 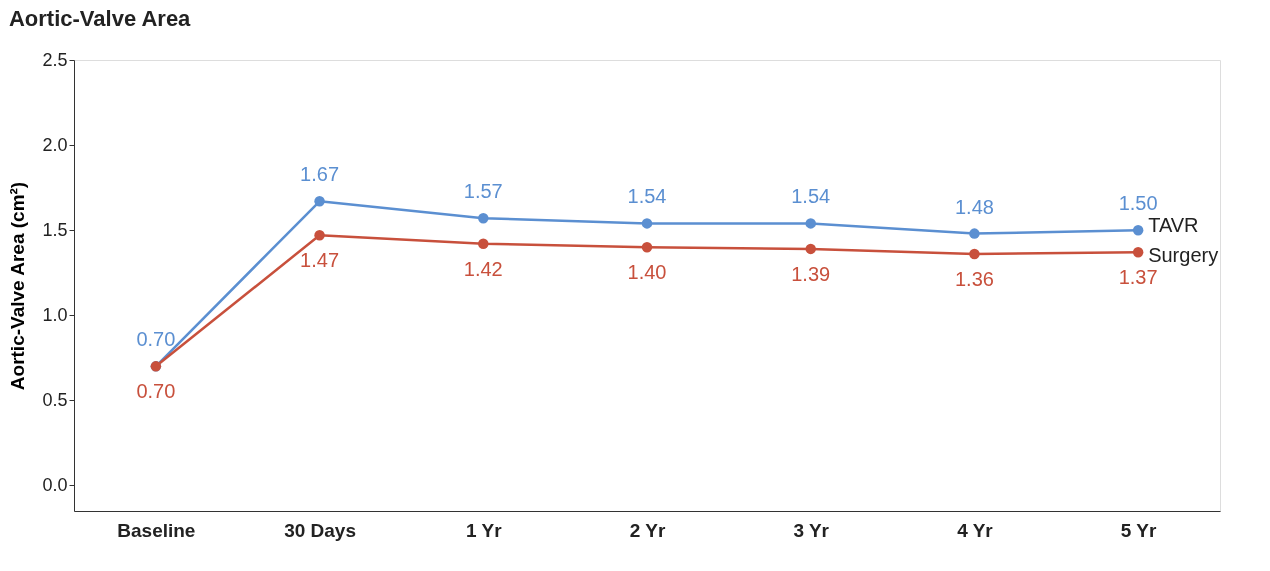 I want to click on y-tick-label: 2.0, so click(x=55, y=144).